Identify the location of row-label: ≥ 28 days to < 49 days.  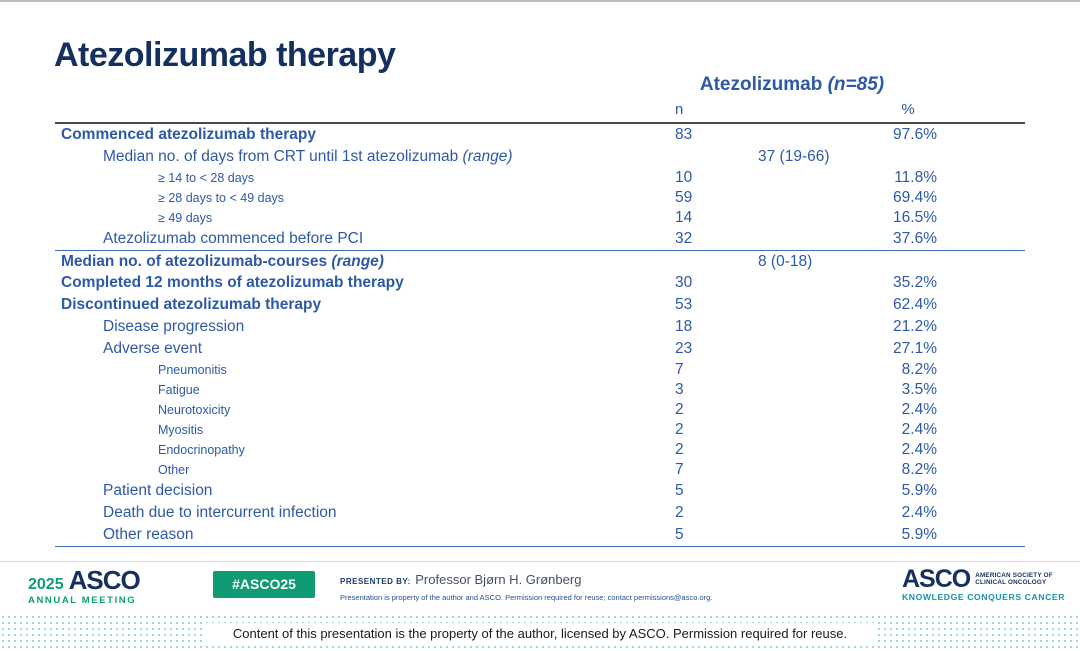
(221, 198).